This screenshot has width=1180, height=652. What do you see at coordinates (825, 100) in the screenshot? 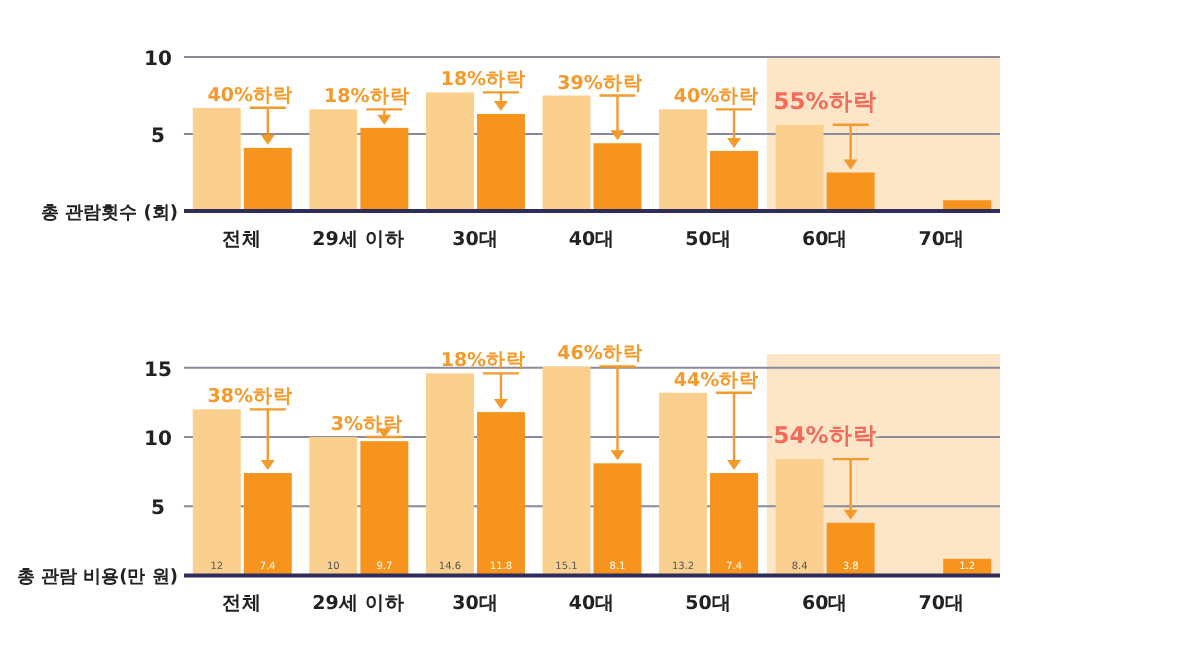
I see `annotation: 55%하락` at bounding box center [825, 100].